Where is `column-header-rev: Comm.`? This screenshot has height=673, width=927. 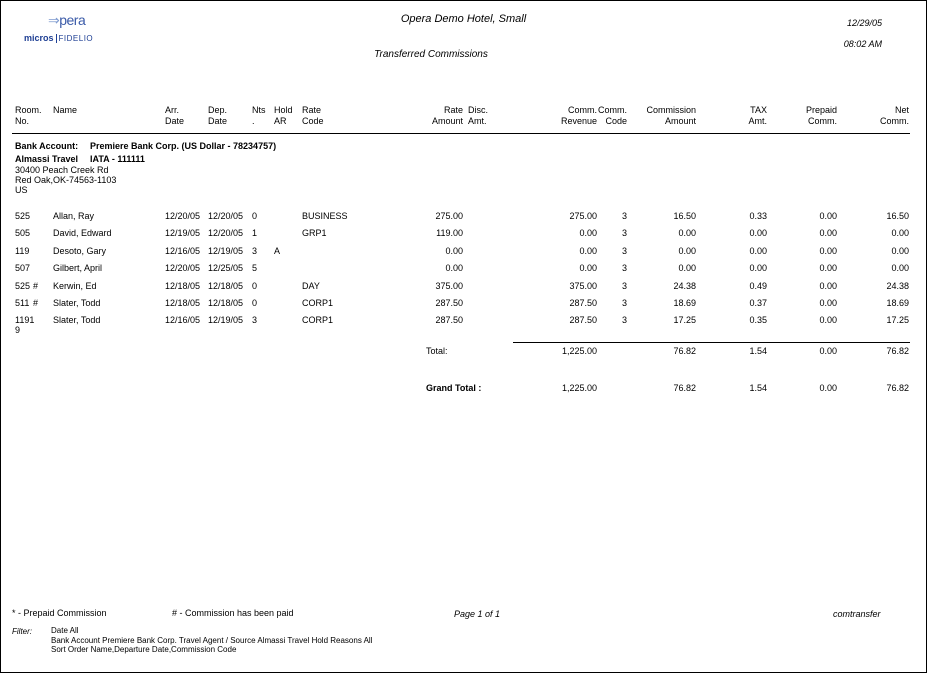 column-header-rev: Comm. is located at coordinates (582, 110).